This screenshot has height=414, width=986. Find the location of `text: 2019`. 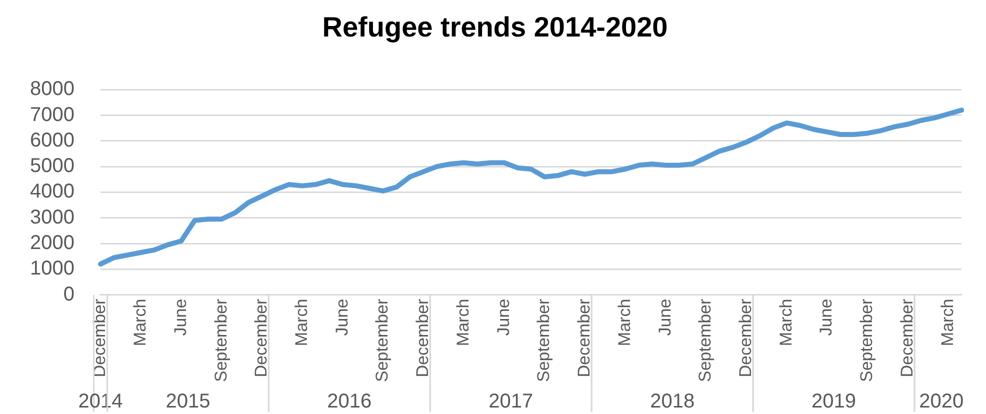

text: 2019 is located at coordinates (834, 401).